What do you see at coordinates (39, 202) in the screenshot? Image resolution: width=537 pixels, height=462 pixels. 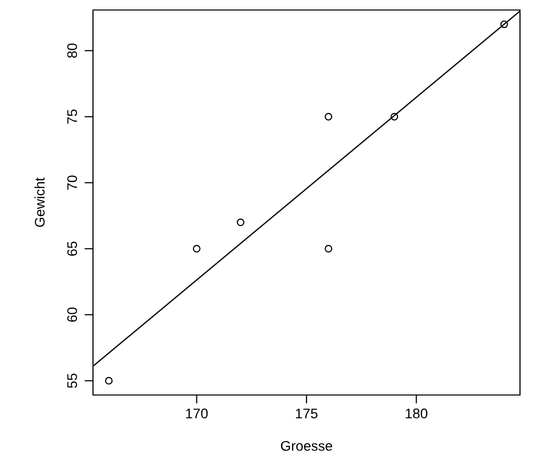 I see `y-axis-title: Gewicht` at bounding box center [39, 202].